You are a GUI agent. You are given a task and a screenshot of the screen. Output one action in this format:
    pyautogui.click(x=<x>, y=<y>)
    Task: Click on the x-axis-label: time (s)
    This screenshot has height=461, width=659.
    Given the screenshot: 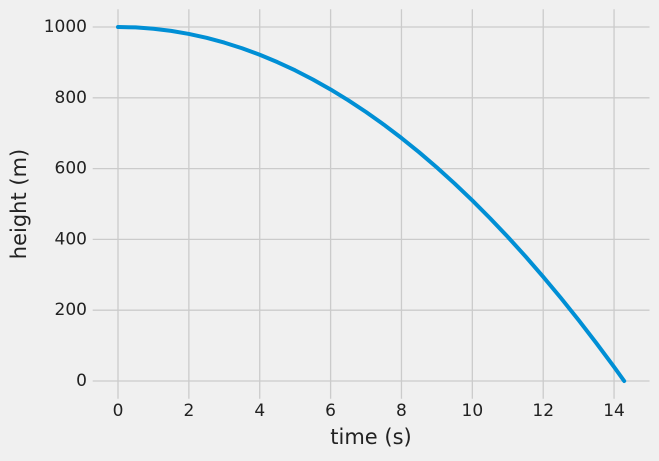 What is the action you would take?
    pyautogui.click(x=370, y=437)
    